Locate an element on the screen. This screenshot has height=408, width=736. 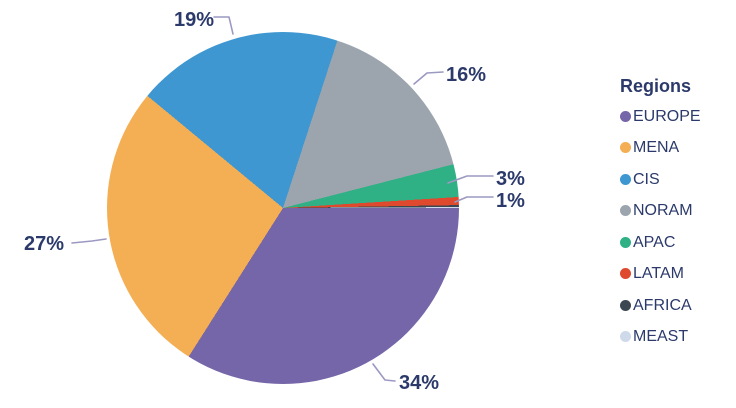
legend-item-europe: EUROPE is located at coordinates (660, 116).